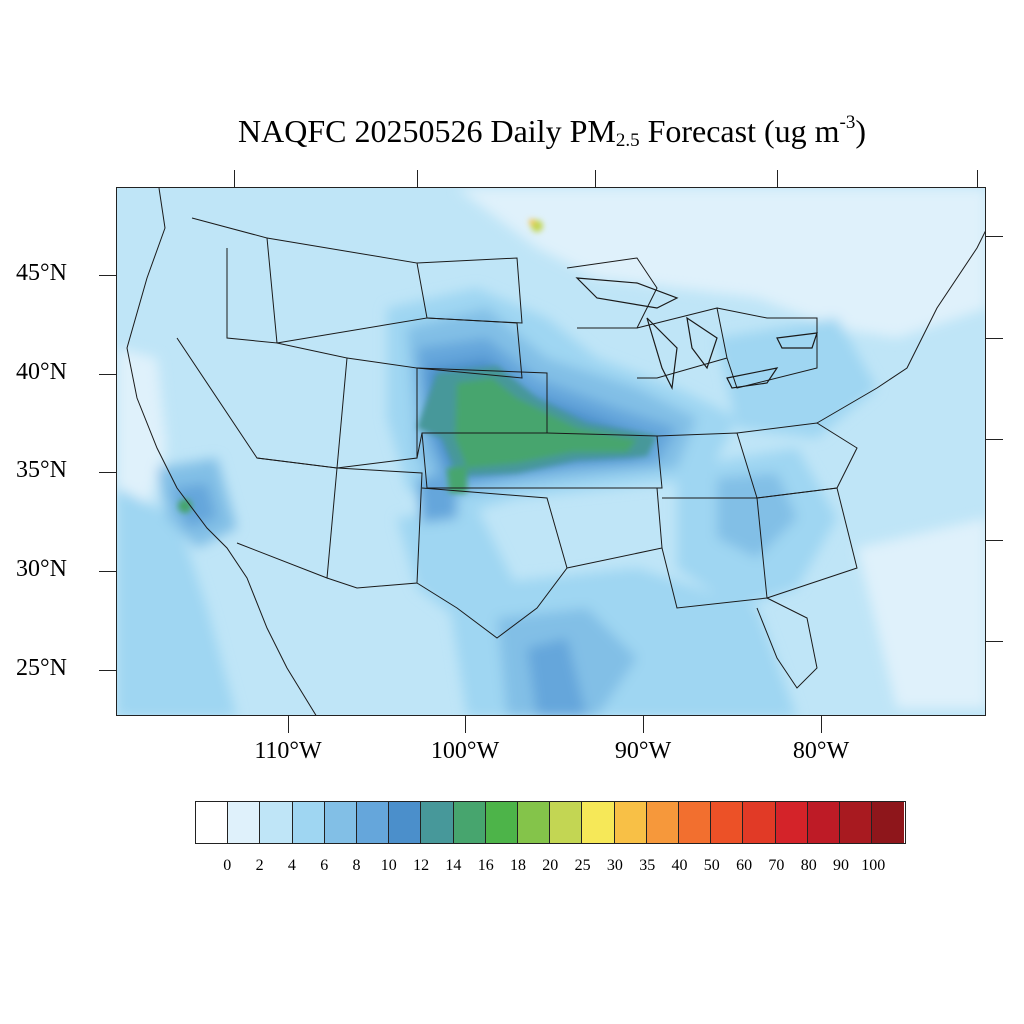 This screenshot has height=1024, width=1024. What do you see at coordinates (324, 865) in the screenshot?
I see `colorbar-level-label: 6` at bounding box center [324, 865].